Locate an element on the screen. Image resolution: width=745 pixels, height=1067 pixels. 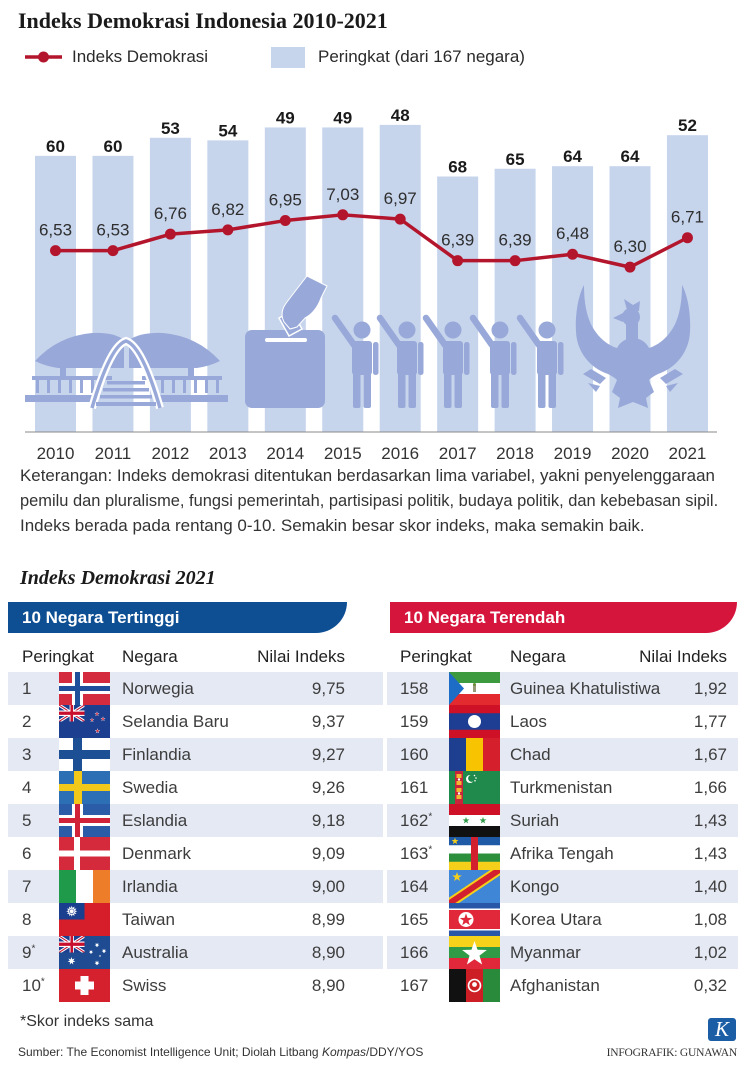
chad-flag-icon is located at coordinates (475, 754).